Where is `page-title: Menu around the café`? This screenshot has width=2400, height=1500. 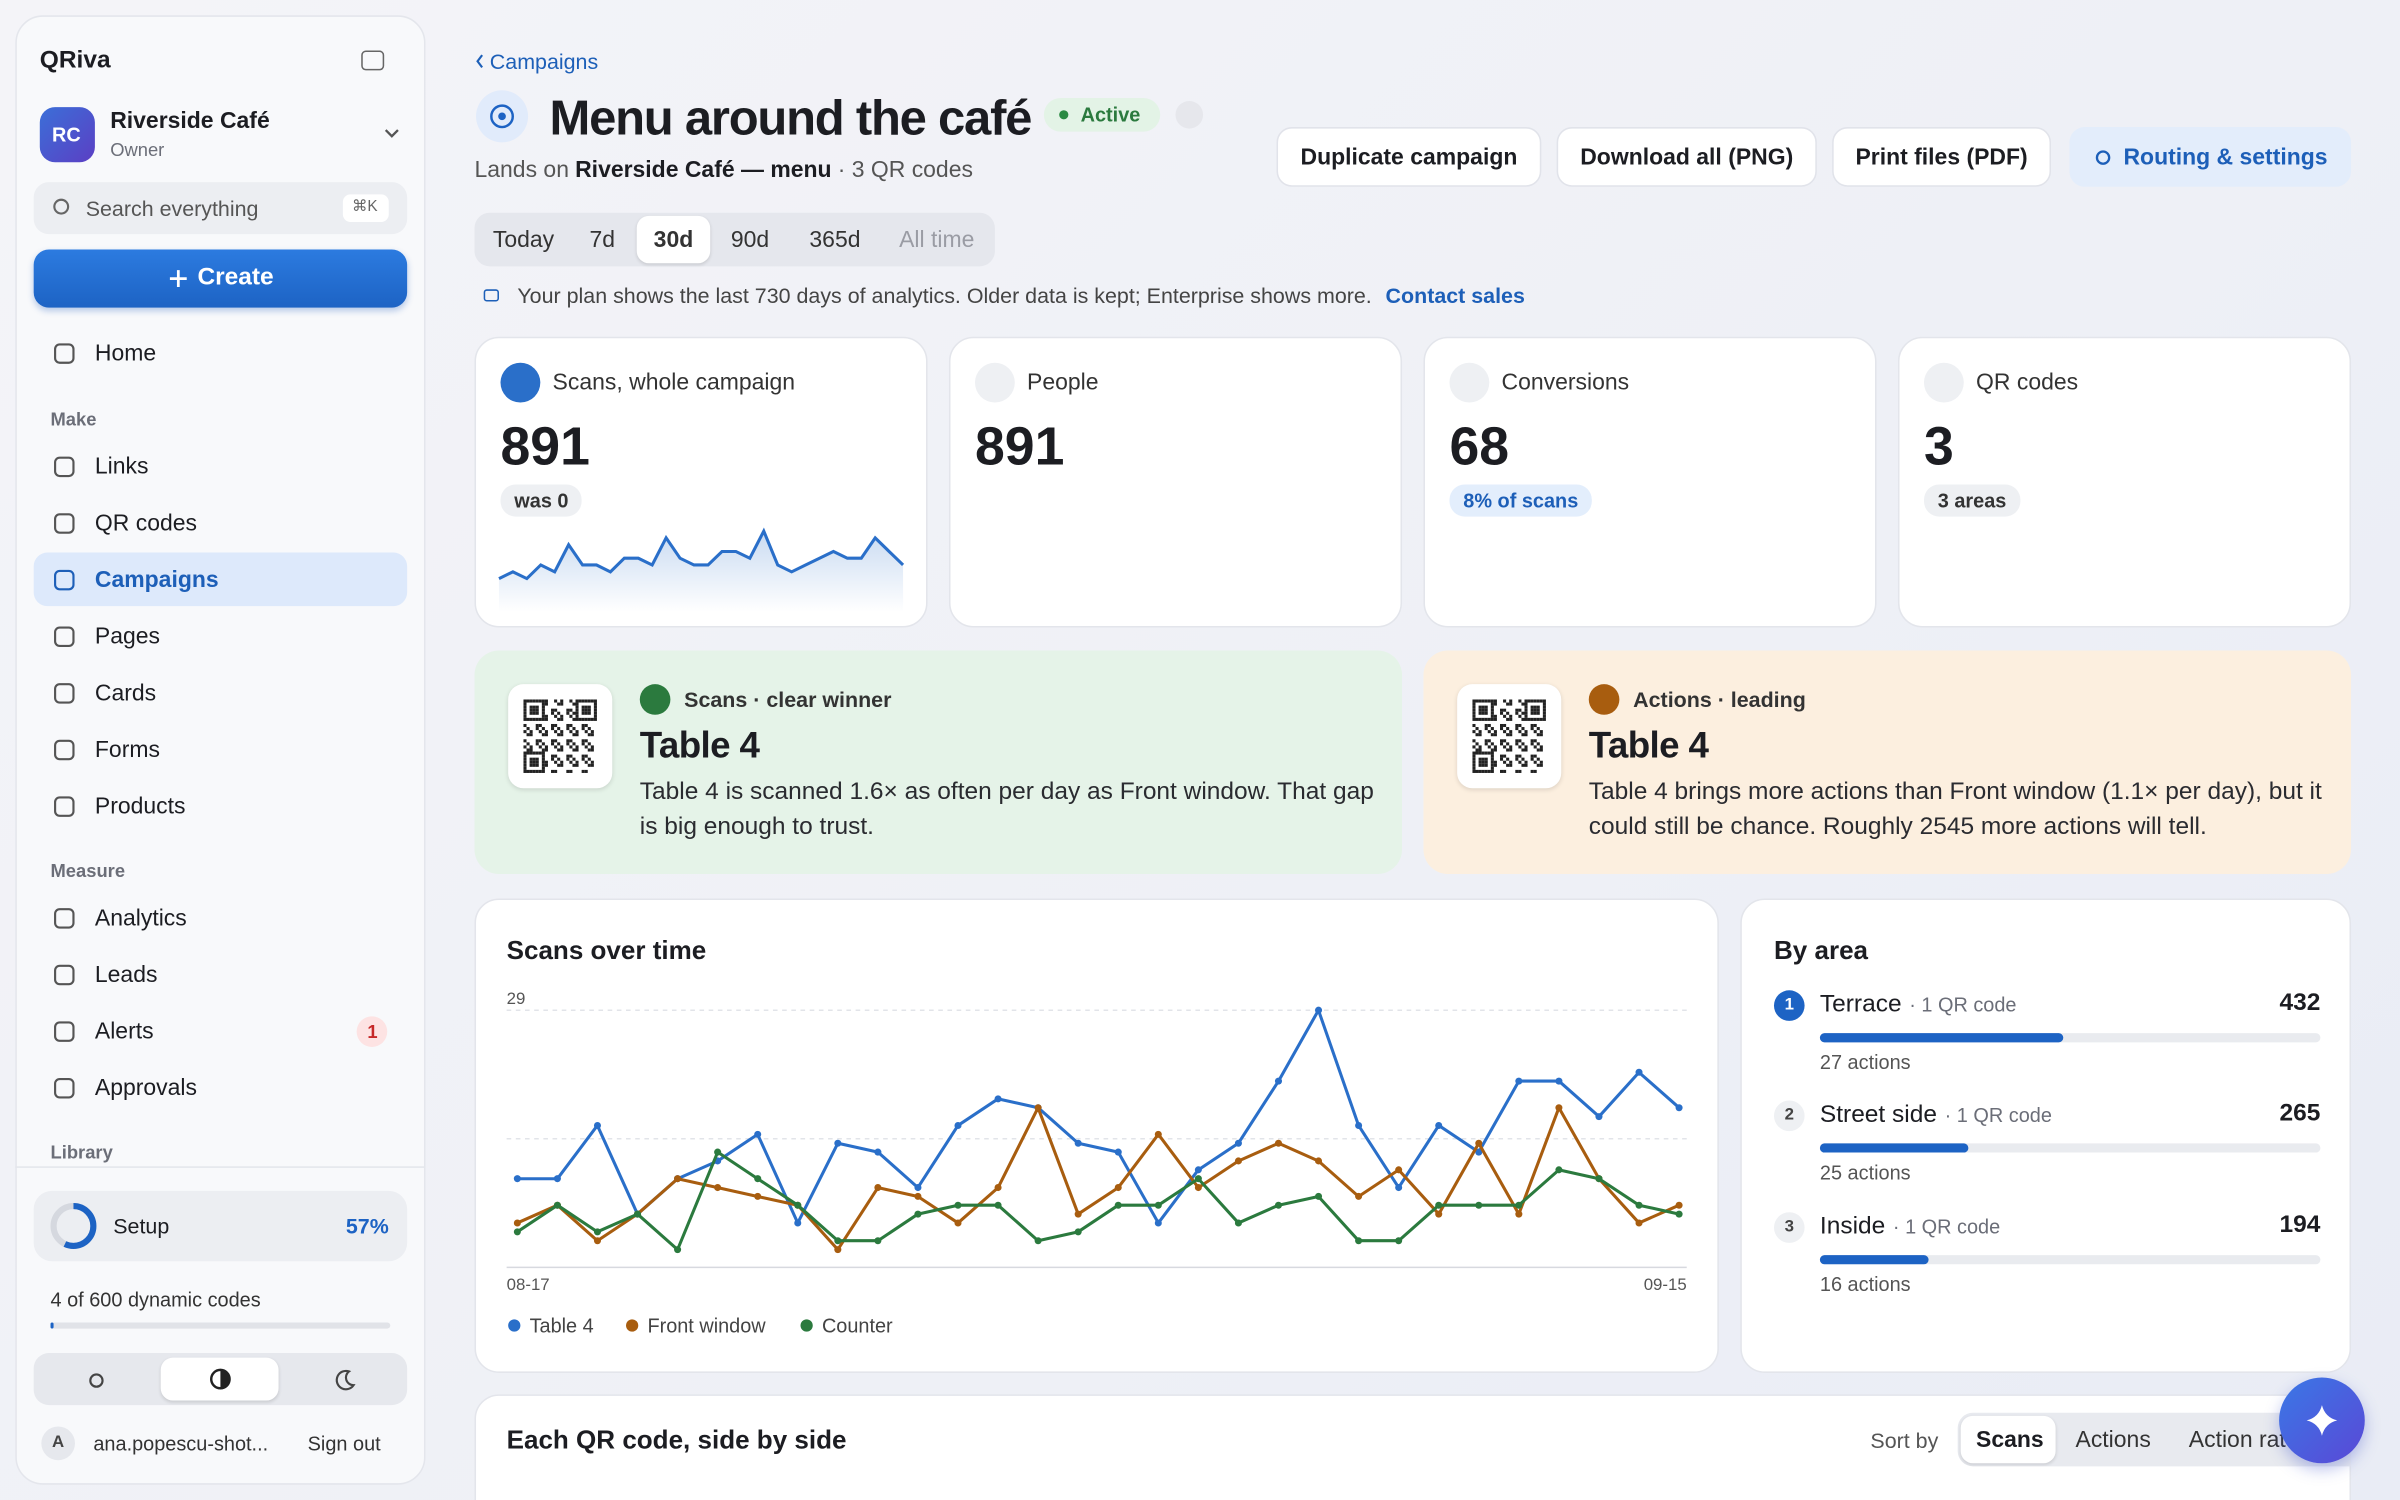
page-title: Menu around the café is located at coordinates (790, 118).